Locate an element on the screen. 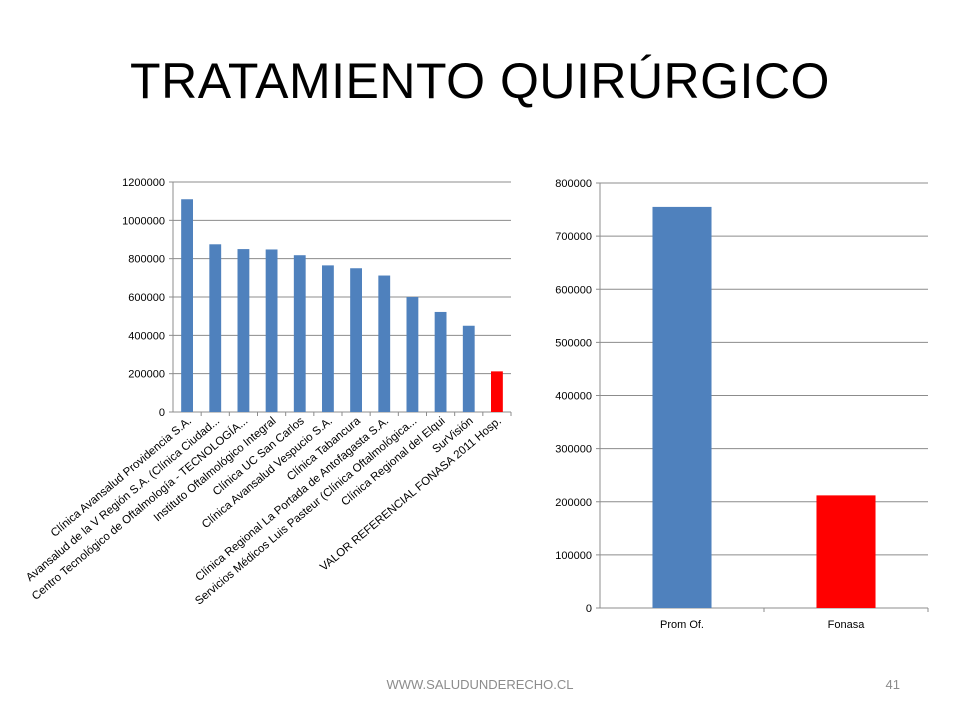  footer-url: WWW.SALUDUNDERECHO.CL is located at coordinates (480, 684).